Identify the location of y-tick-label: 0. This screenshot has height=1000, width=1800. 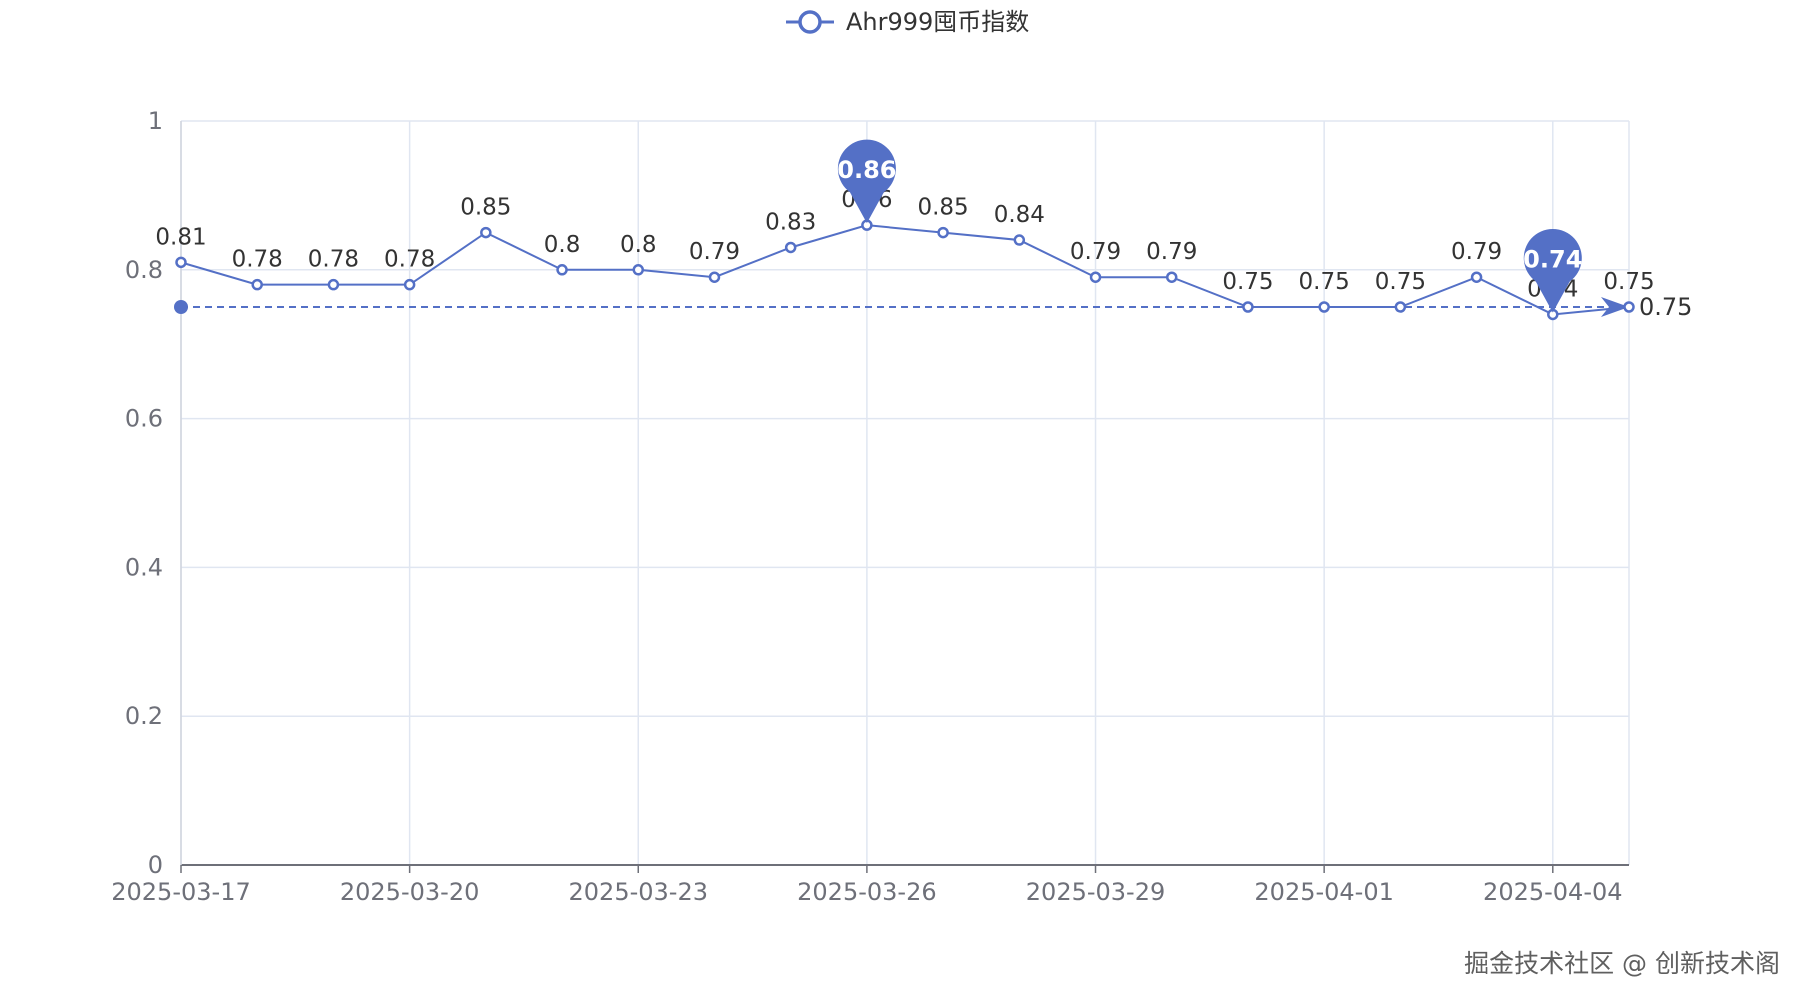
(155, 865).